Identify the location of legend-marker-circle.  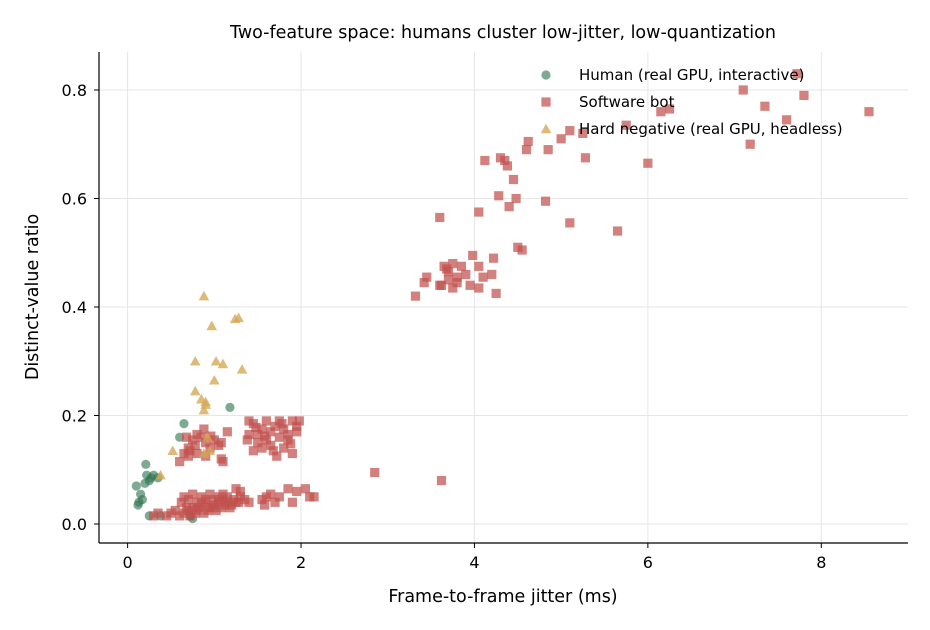
(546, 75).